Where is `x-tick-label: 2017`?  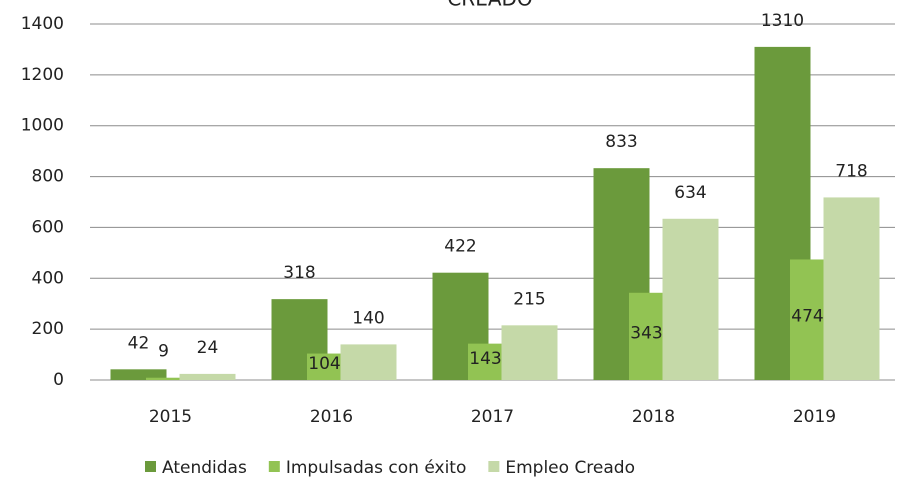 x-tick-label: 2017 is located at coordinates (492, 417).